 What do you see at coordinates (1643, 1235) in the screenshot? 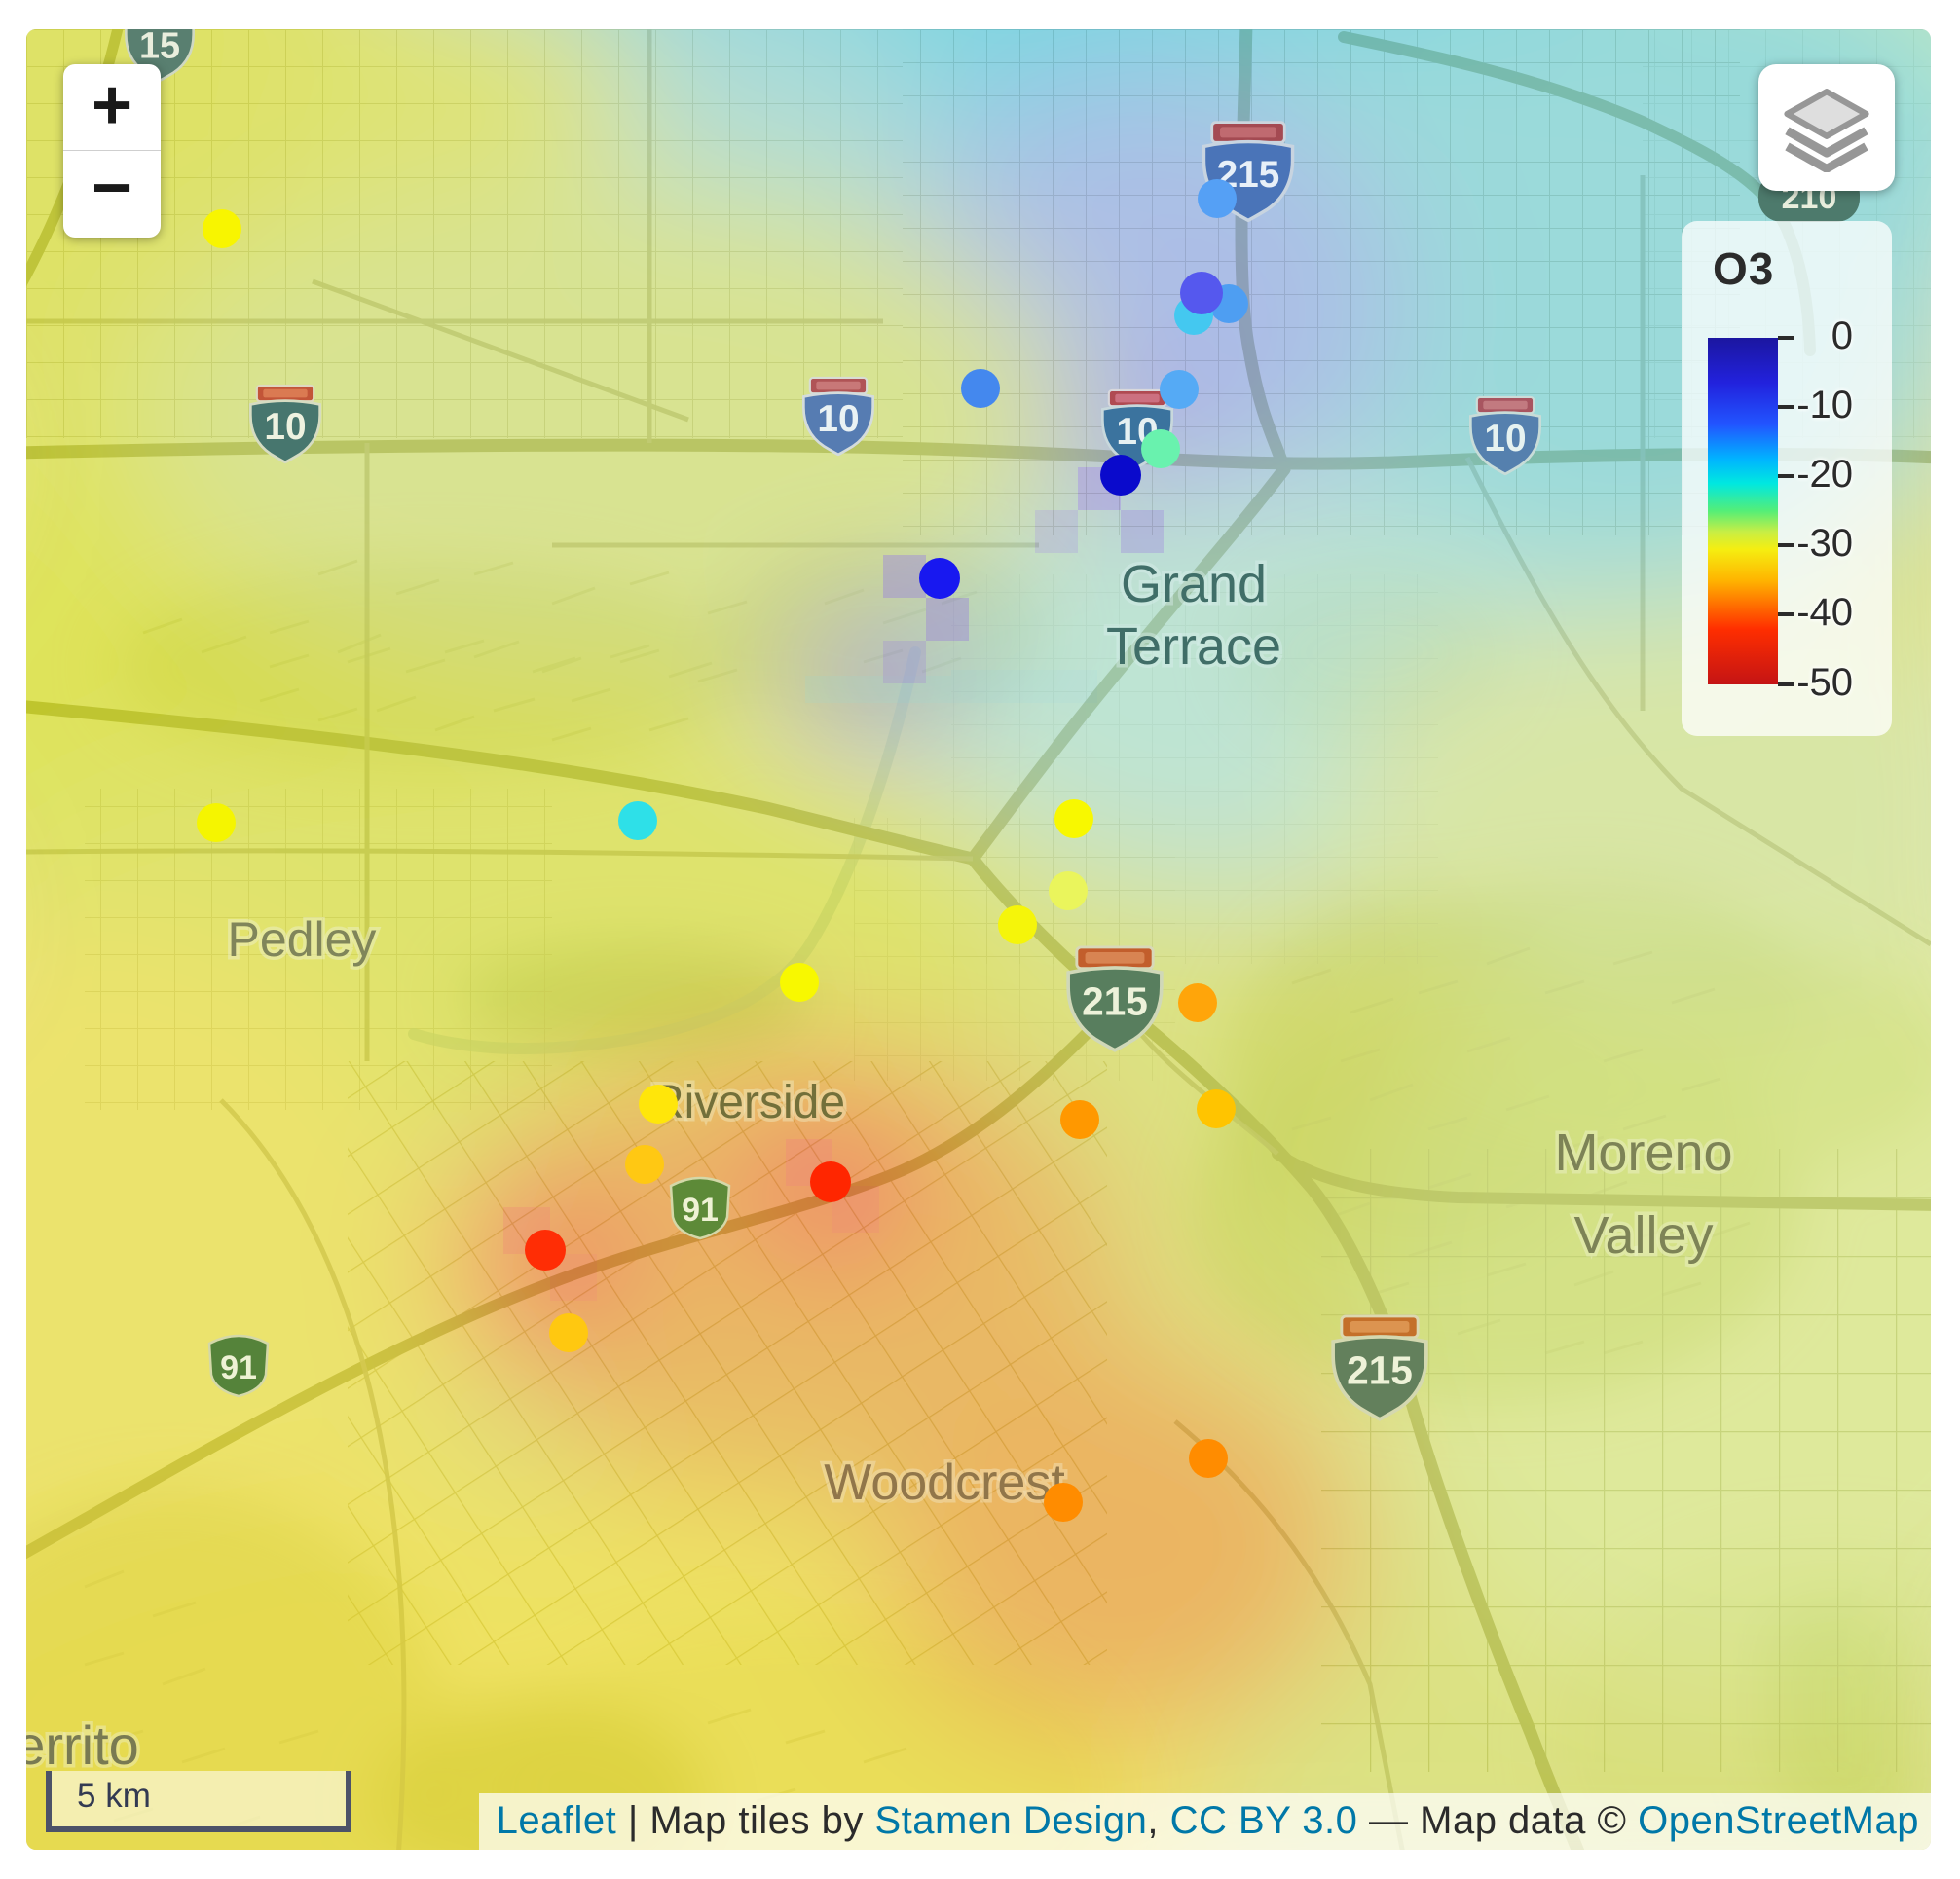
I see `svg-text: Valley` at bounding box center [1643, 1235].